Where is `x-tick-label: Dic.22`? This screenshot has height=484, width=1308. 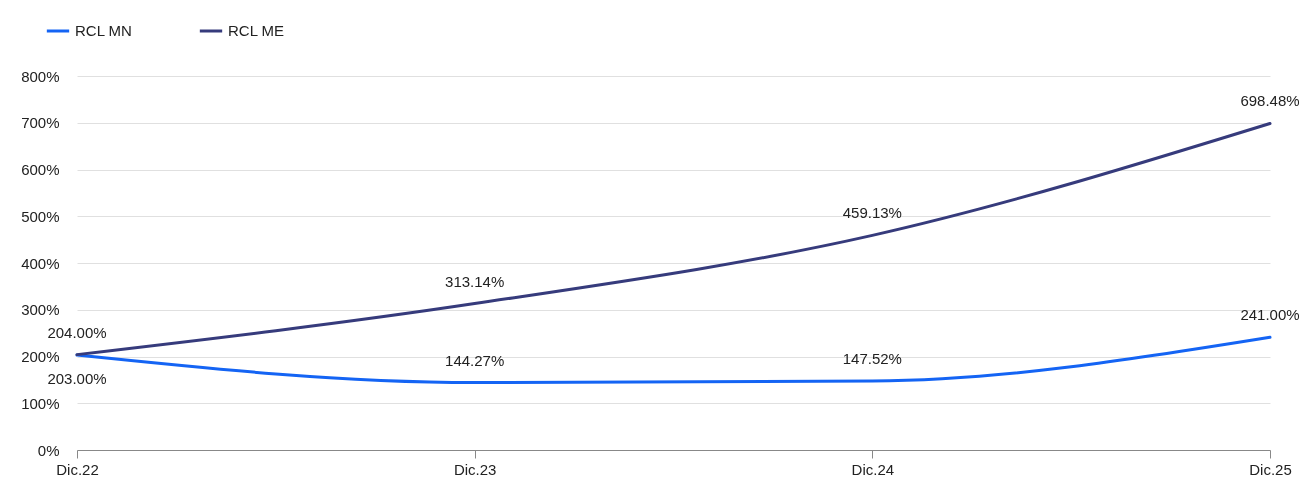
x-tick-label: Dic.22 is located at coordinates (77, 469).